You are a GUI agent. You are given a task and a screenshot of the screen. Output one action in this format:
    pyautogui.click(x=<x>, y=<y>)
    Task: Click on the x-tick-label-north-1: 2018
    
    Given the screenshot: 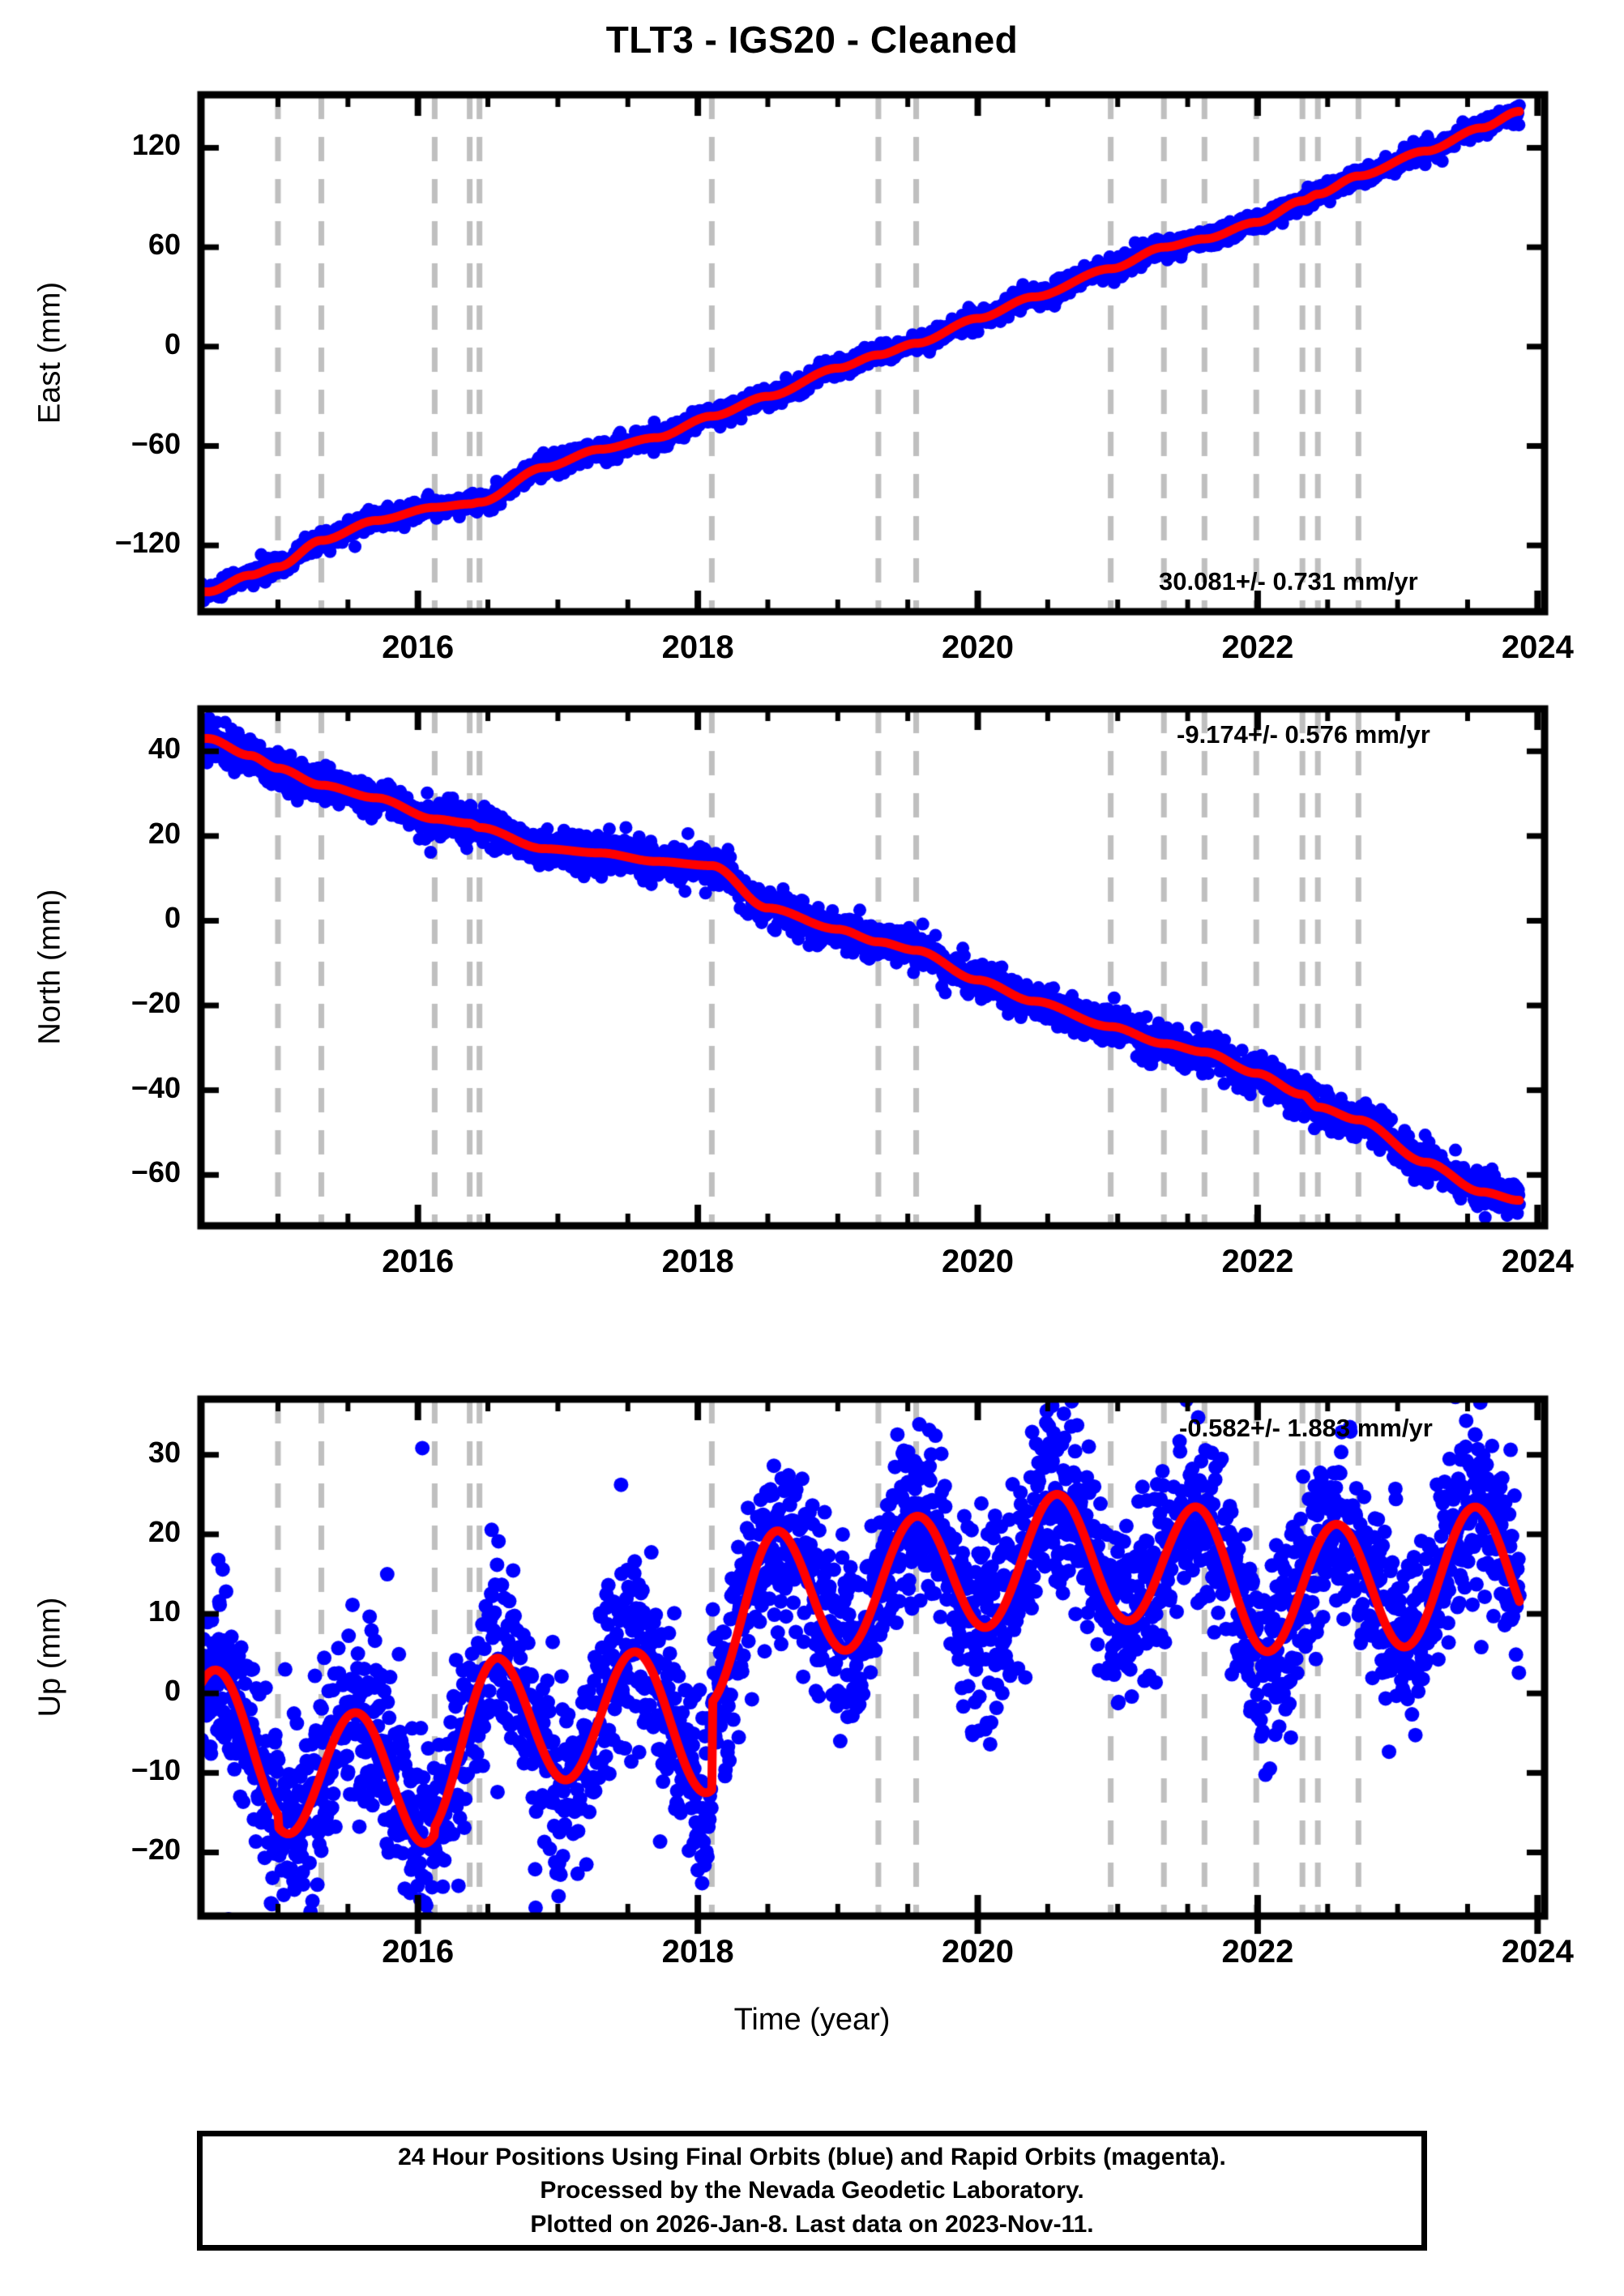 What is the action you would take?
    pyautogui.click(x=698, y=1262)
    